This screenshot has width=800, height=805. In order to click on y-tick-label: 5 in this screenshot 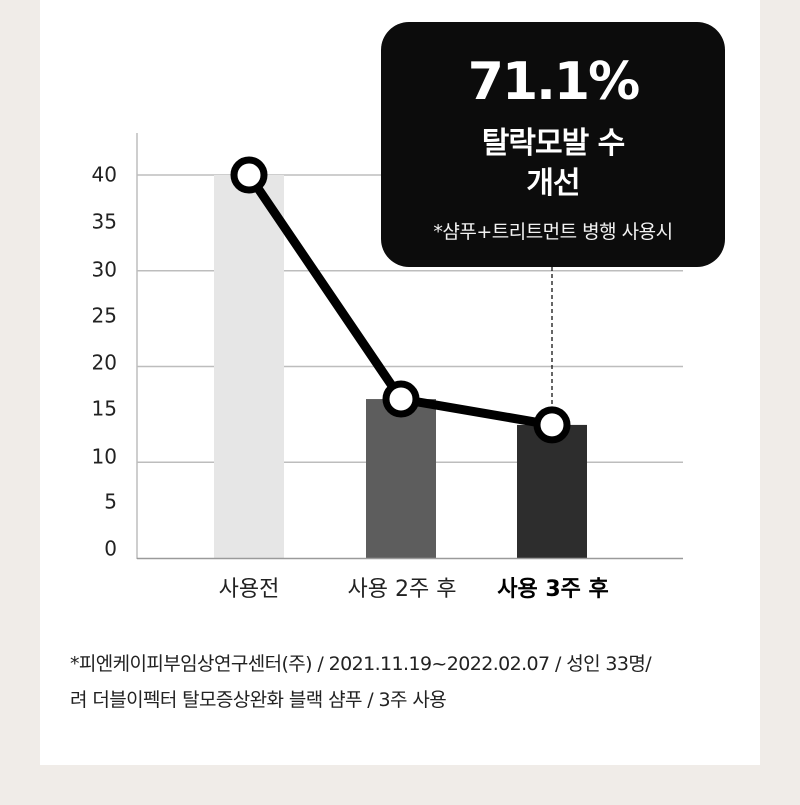, I will do `click(110, 502)`.